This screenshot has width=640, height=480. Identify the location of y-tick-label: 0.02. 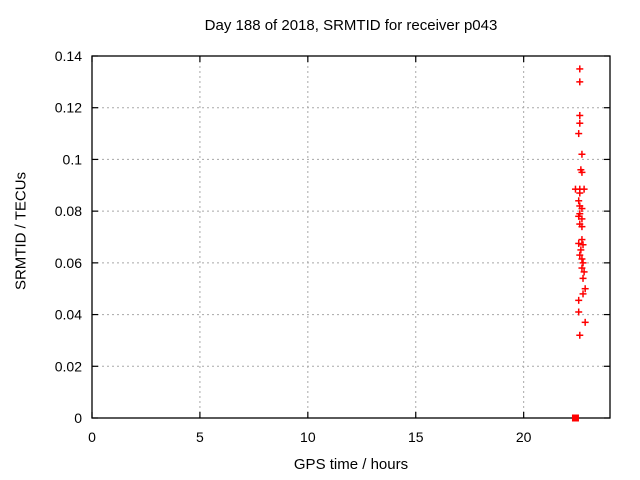
(68, 366).